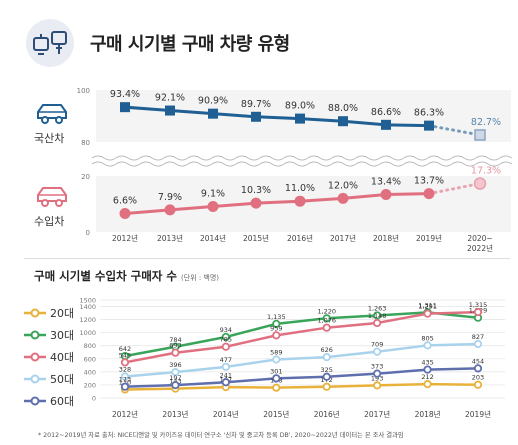 The height and width of the screenshot is (445, 518). What do you see at coordinates (125, 238) in the screenshot?
I see `x-tick-label: 2012년` at bounding box center [125, 238].